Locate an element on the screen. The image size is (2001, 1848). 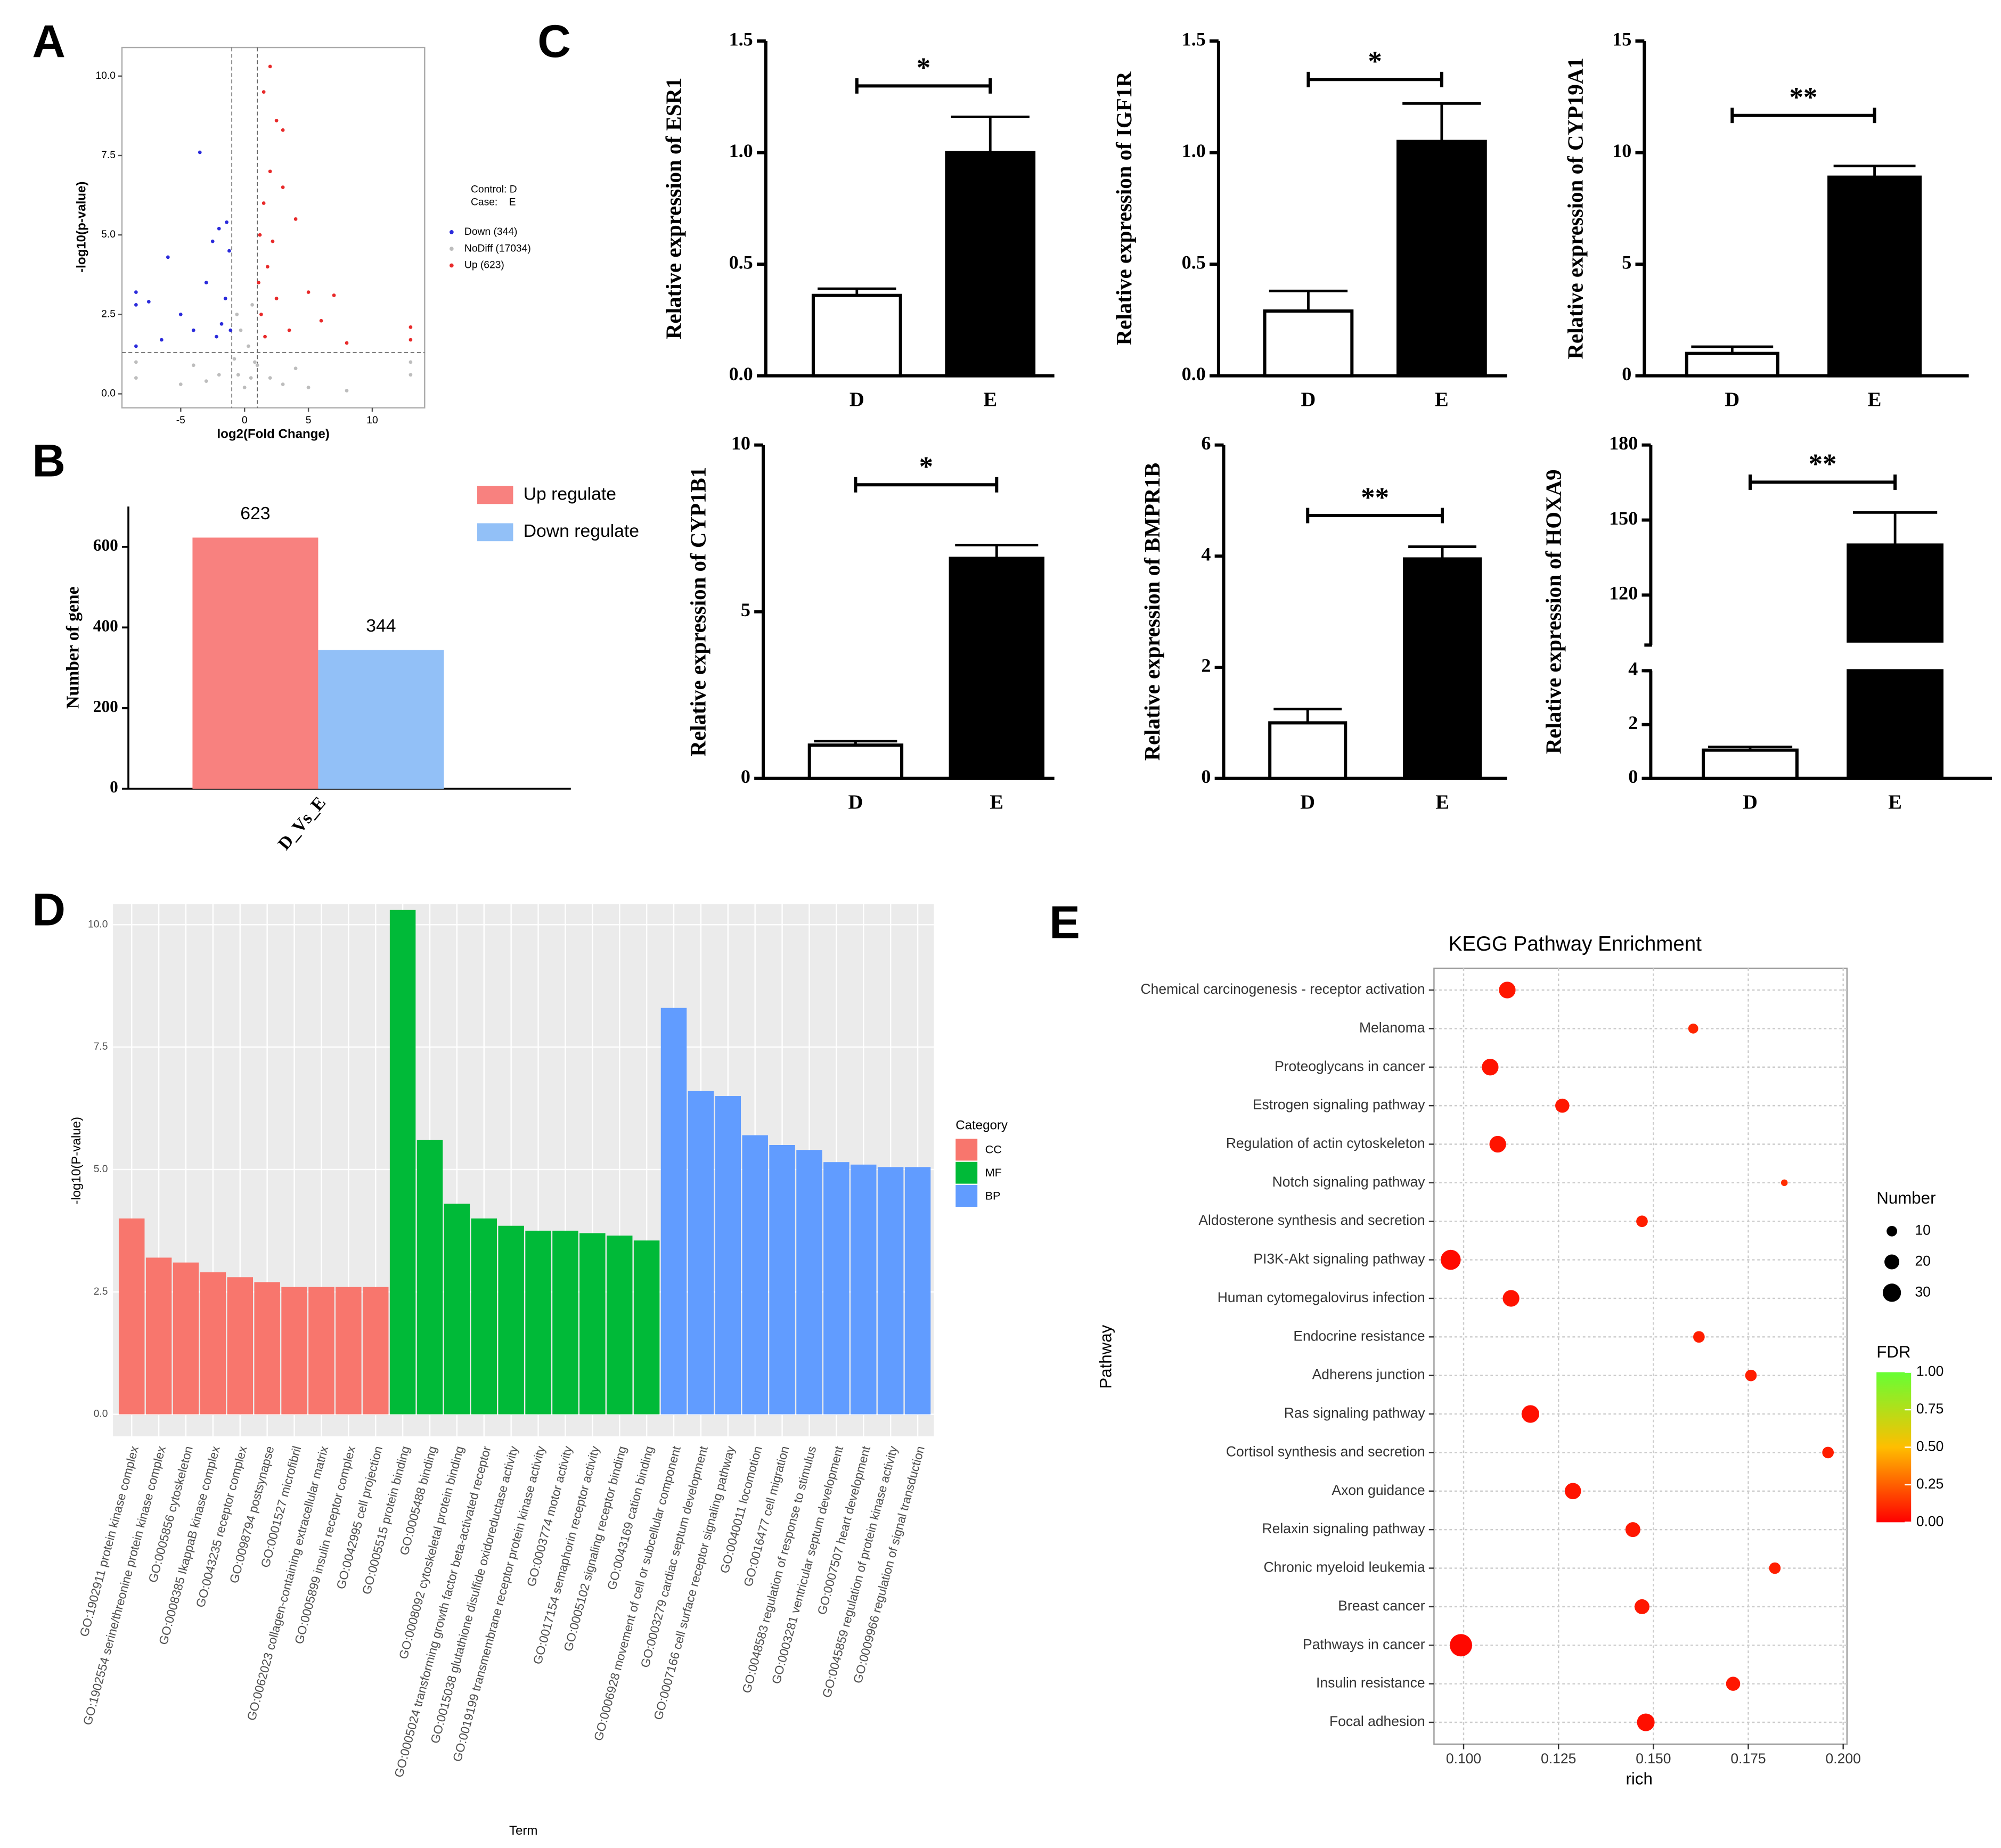
y-tick-label: Aldosterone synthesis and secretion is located at coordinates (1312, 1220).